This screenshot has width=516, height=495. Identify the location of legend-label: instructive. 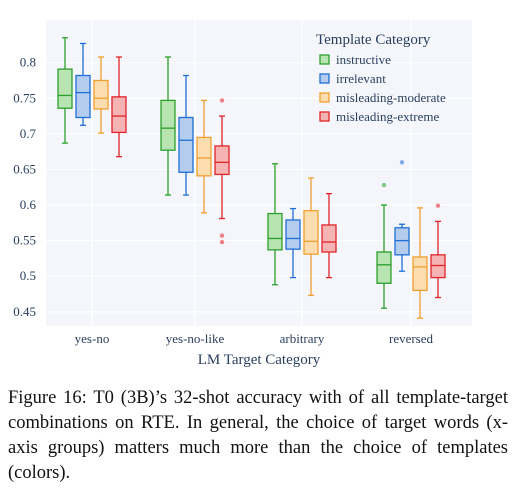
(363, 59).